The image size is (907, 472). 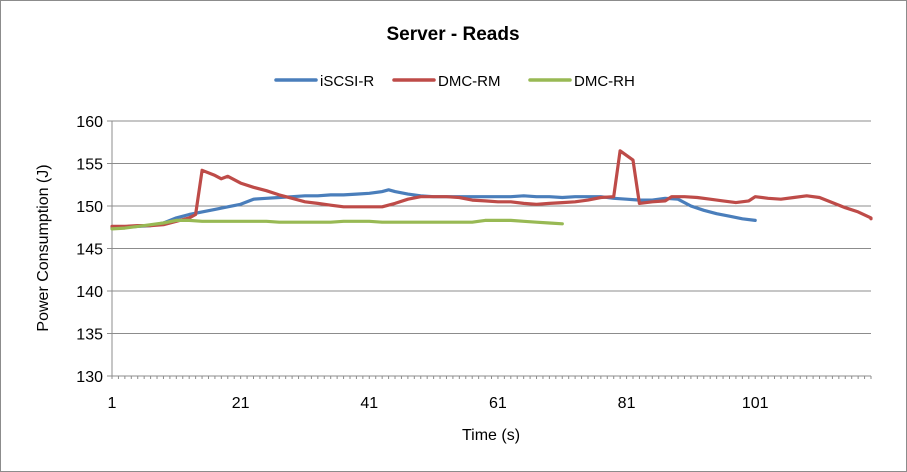 I want to click on series-lines, so click(x=491, y=190).